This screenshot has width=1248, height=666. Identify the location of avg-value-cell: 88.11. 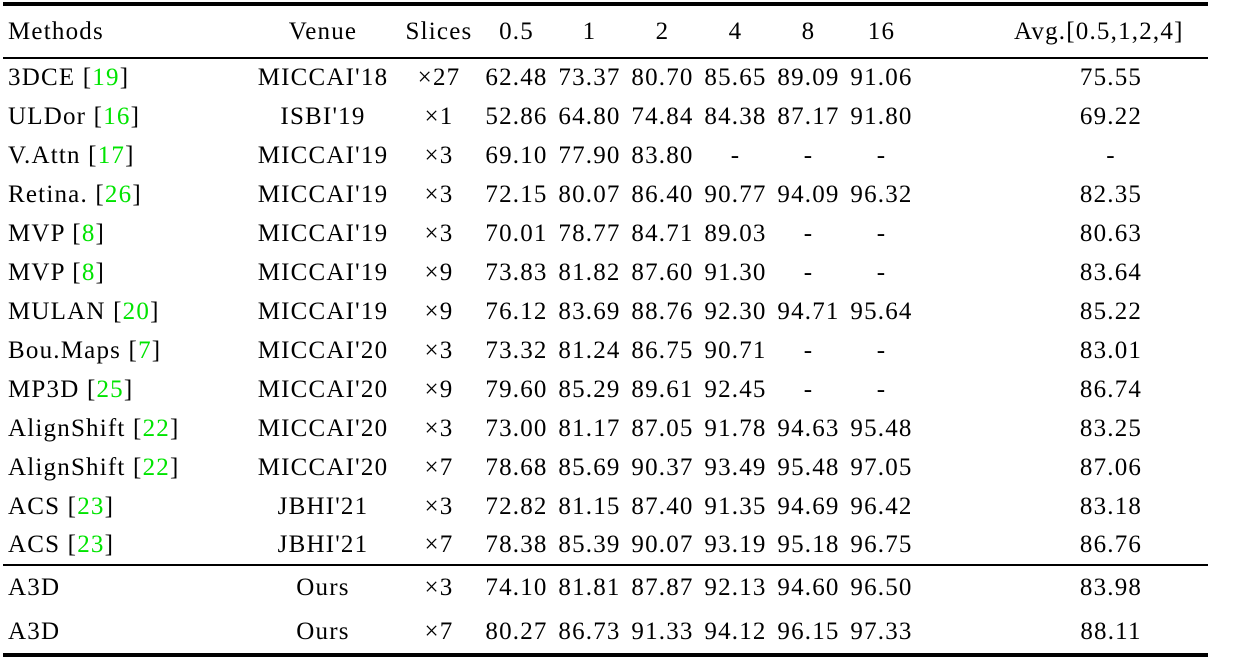
(1111, 631).